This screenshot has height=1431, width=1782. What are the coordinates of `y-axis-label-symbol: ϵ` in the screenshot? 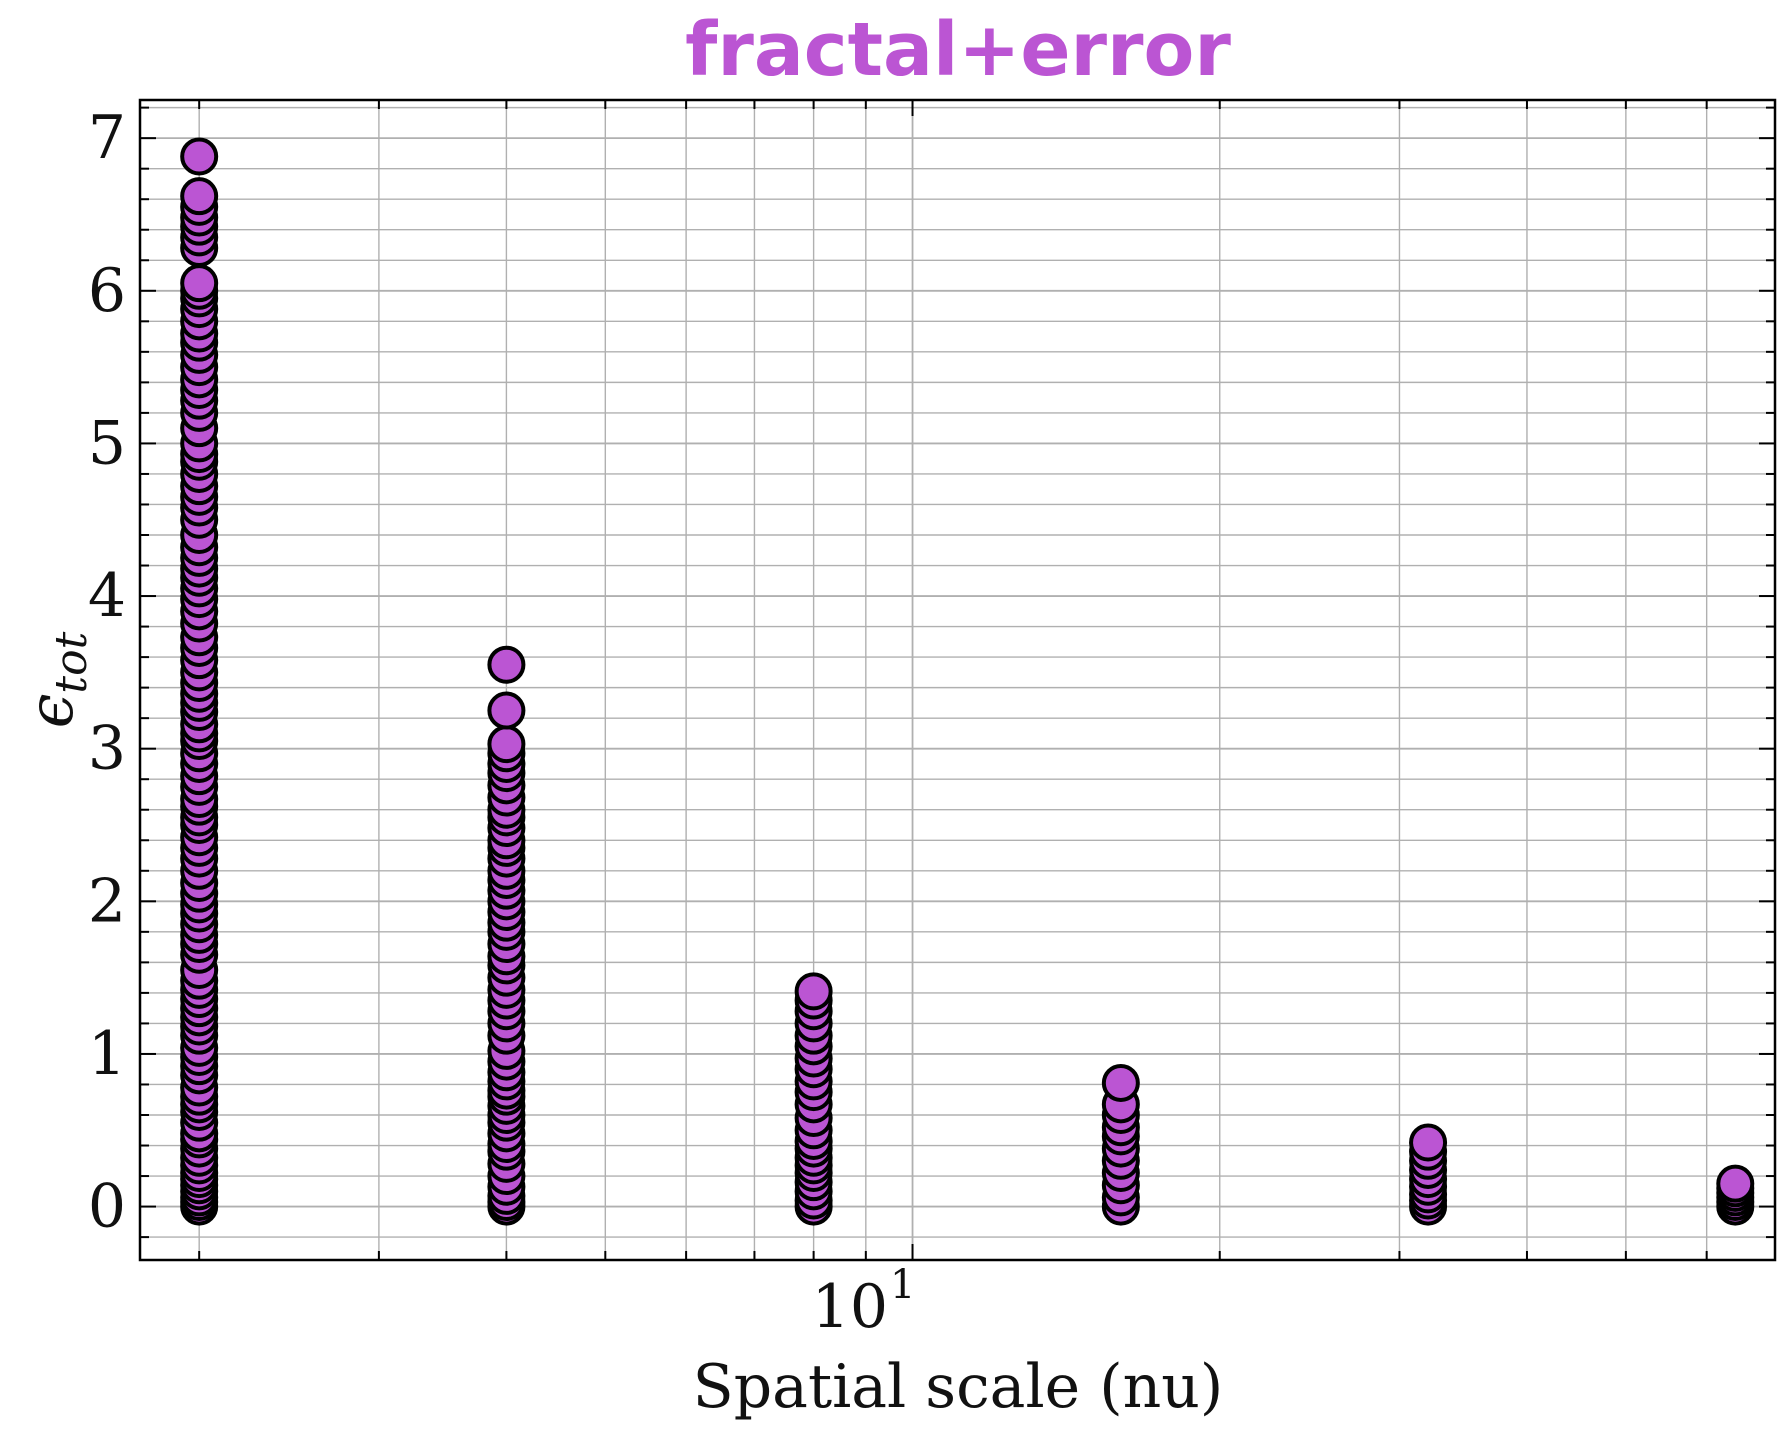 It's located at (50, 711).